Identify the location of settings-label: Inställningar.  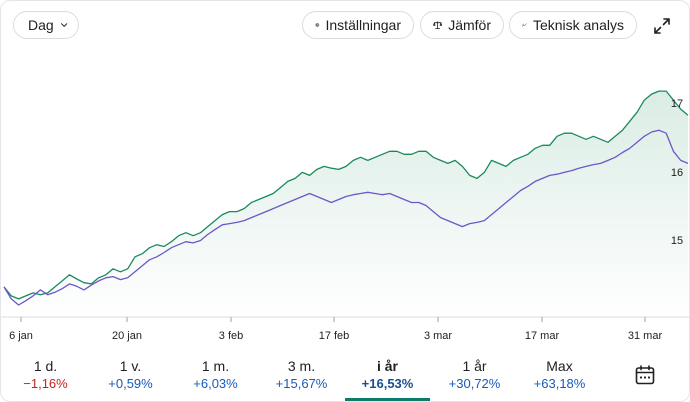
(363, 25).